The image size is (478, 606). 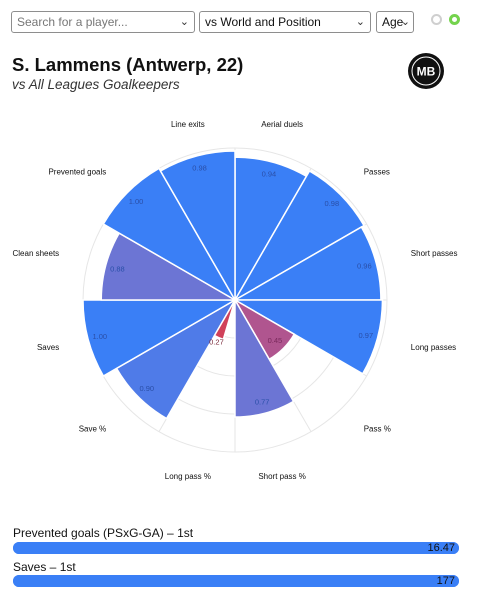 What do you see at coordinates (44, 567) in the screenshot?
I see `summary-bar-label: Saves – 1st` at bounding box center [44, 567].